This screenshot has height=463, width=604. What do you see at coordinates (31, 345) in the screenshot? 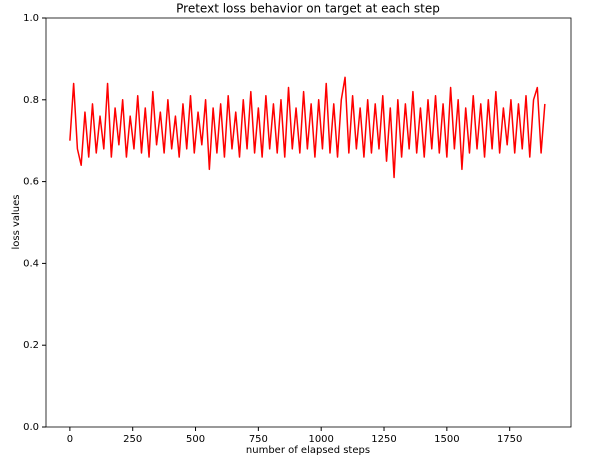
I see `y-tick-label: 0.2` at bounding box center [31, 345].